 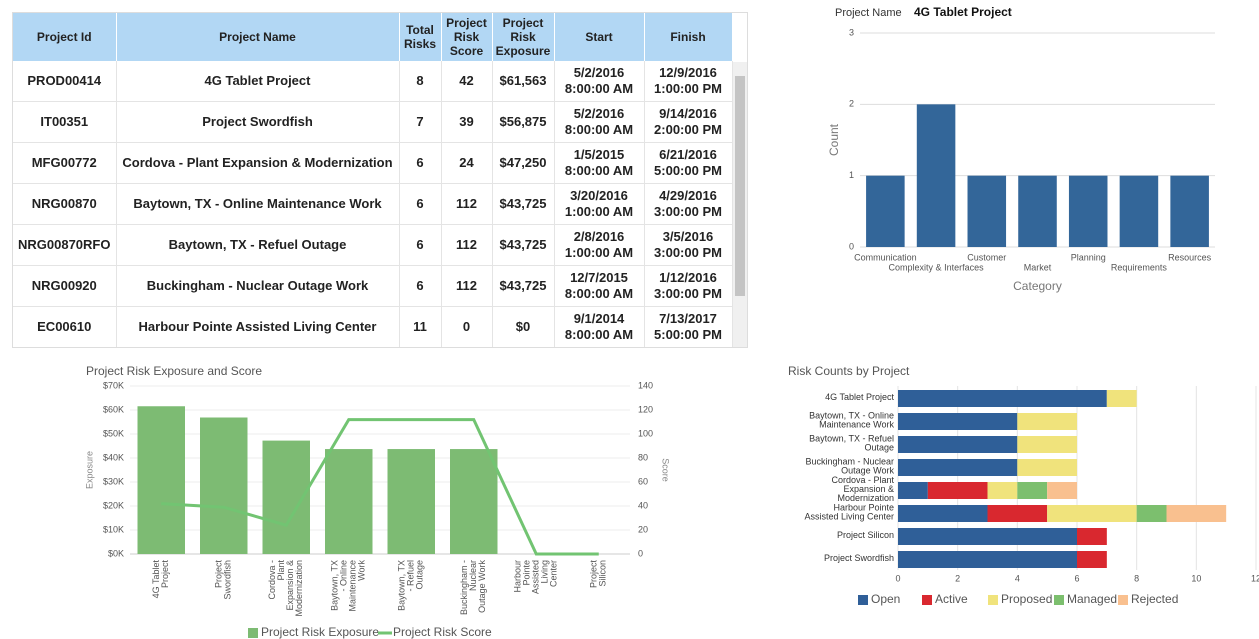 What do you see at coordinates (862, 489) in the screenshot?
I see `y-tick-label: Cordova - Plant Expansion & Modernization` at bounding box center [862, 489].